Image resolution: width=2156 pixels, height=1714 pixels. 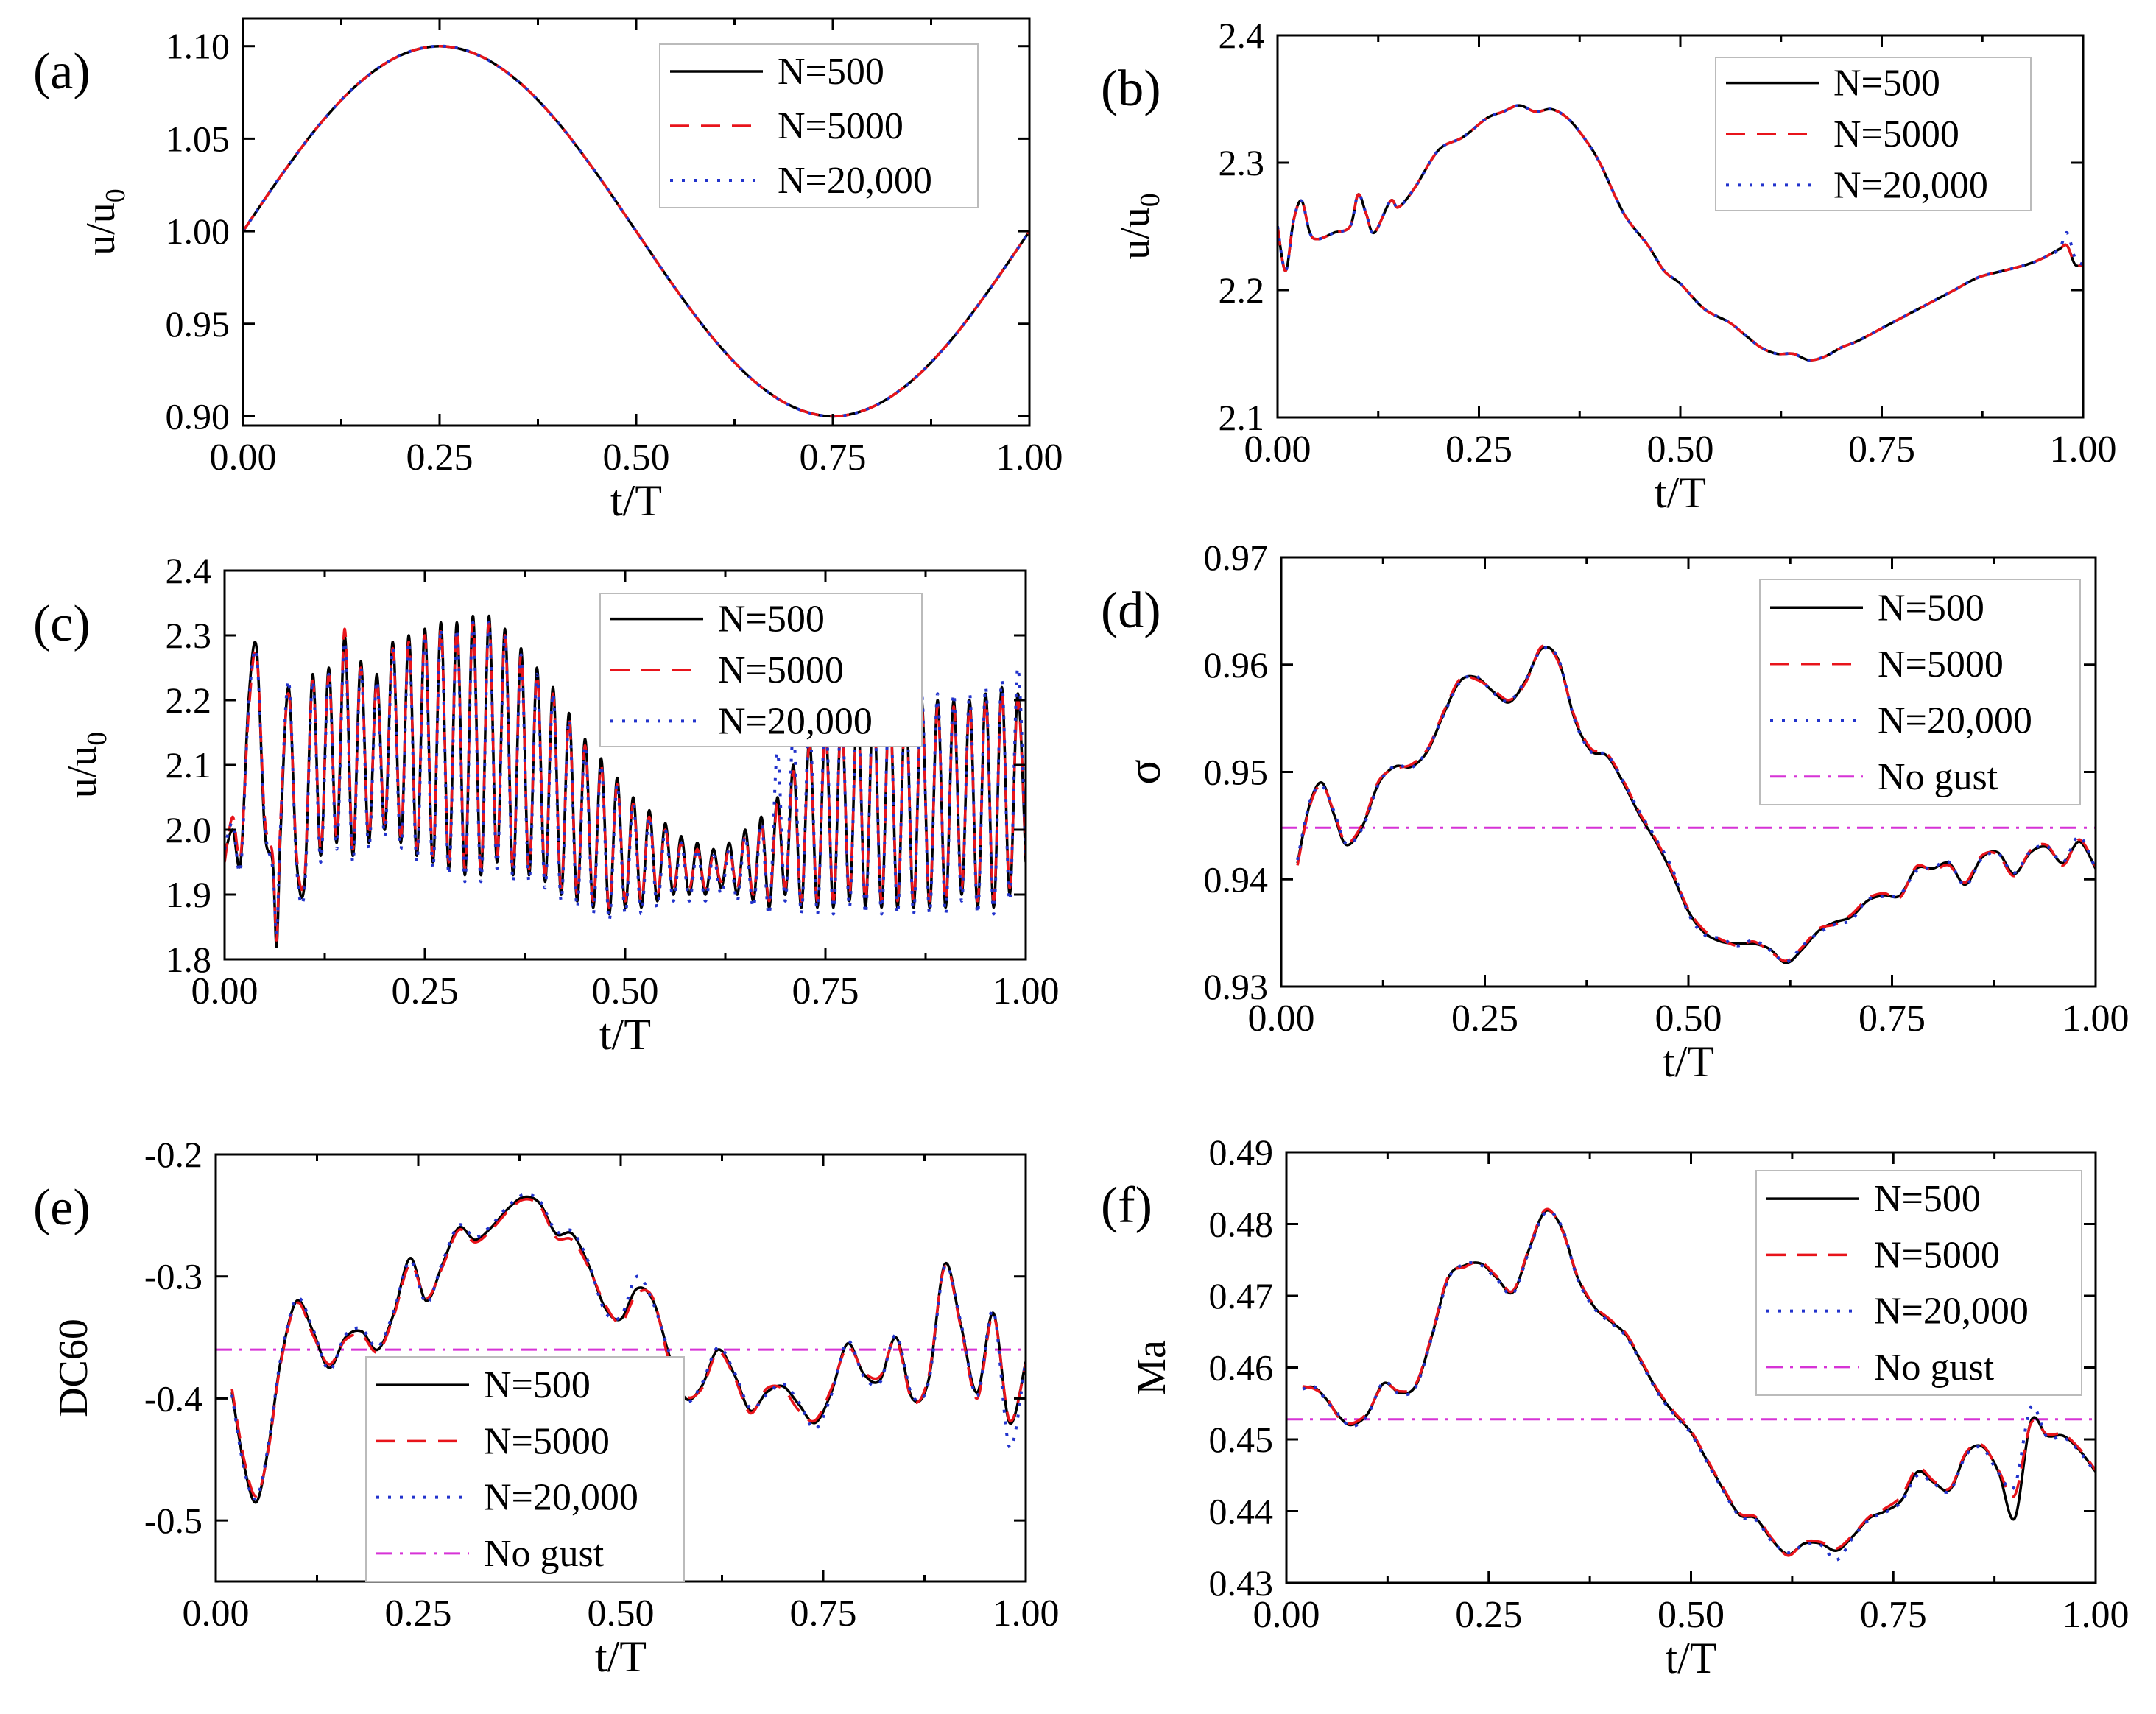 What do you see at coordinates (1242, 36) in the screenshot?
I see `y-tick-label: 2.4` at bounding box center [1242, 36].